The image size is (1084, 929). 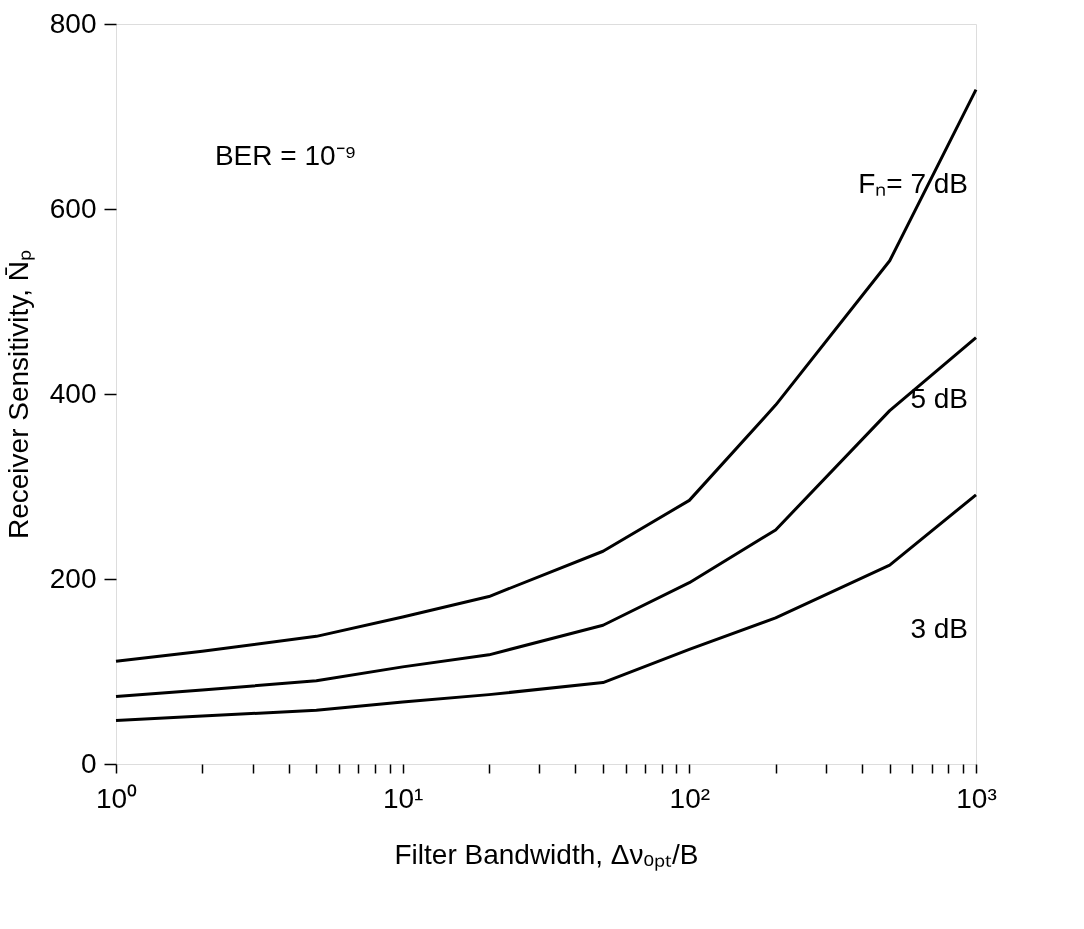 I want to click on y-tick-label: 200, so click(x=73, y=578).